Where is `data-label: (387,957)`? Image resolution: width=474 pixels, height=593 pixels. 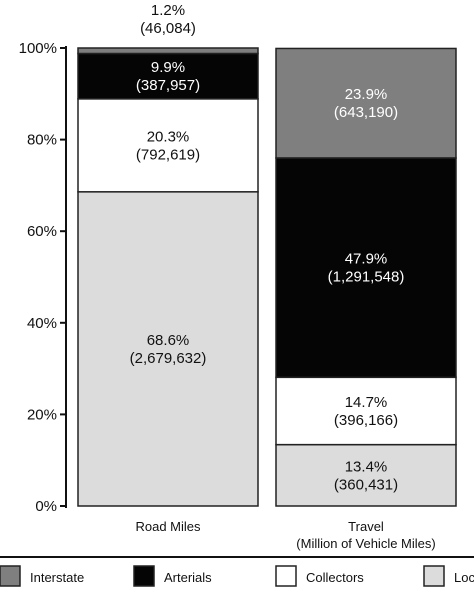
data-label: (387,957) is located at coordinates (168, 85).